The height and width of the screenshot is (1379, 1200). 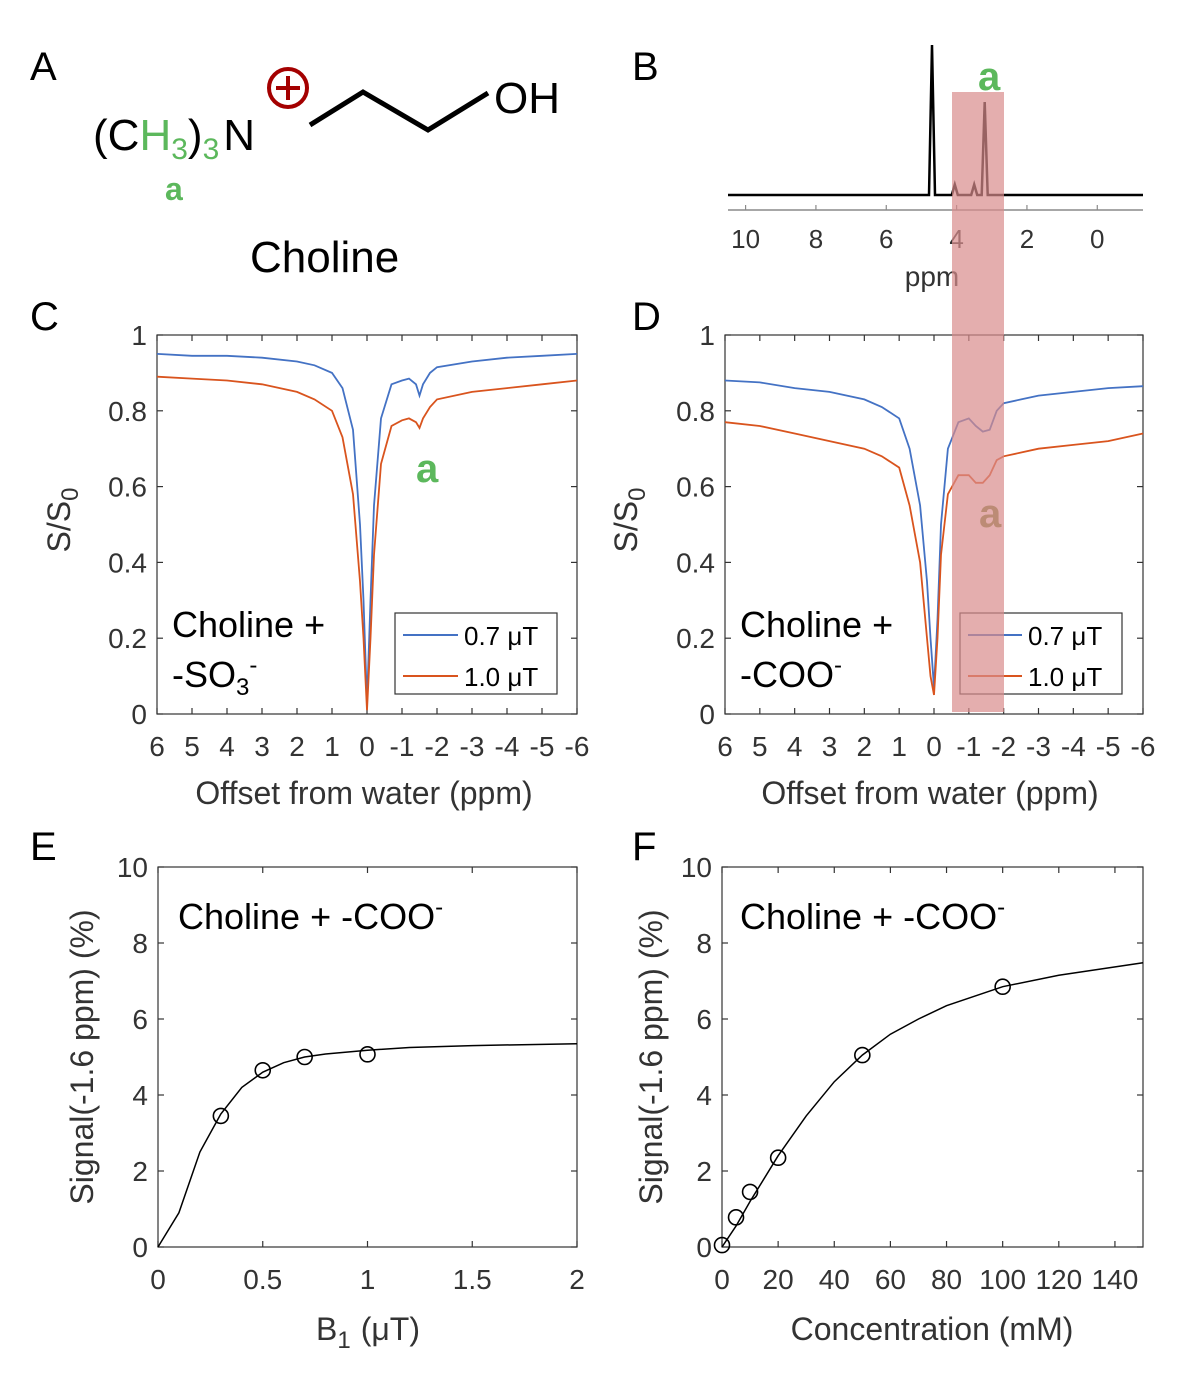 I want to click on axes-frame: 0 20 40 60 80 100 120 140 0 2 4 6 8 10, so click(x=912, y=1073).